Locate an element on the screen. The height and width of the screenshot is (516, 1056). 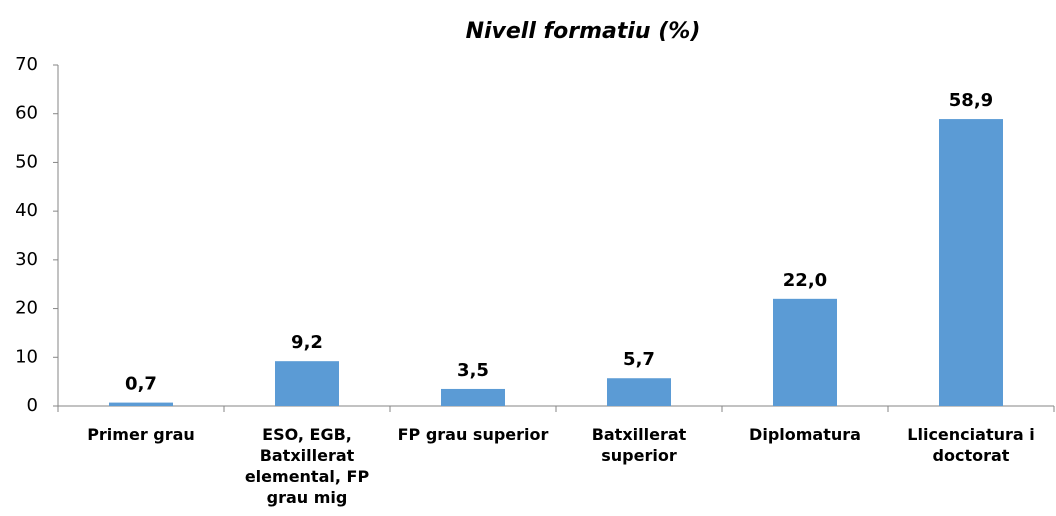
y-tick-label: 40 is located at coordinates (26, 210).